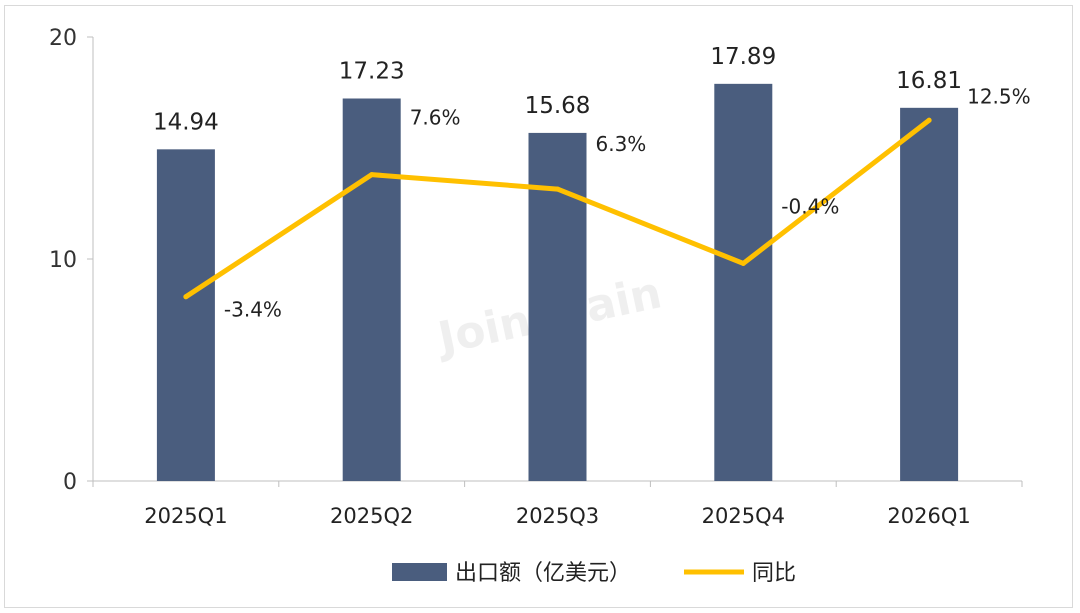 The image size is (1080, 613). I want to click on bar-value-label: 17.89, so click(743, 57).